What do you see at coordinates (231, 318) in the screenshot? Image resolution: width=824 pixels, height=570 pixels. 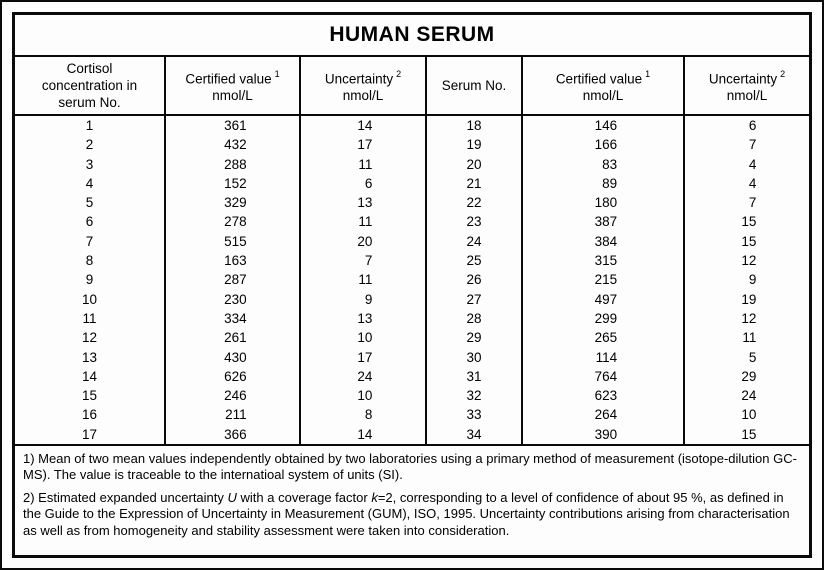 I see `table-cell: 334` at bounding box center [231, 318].